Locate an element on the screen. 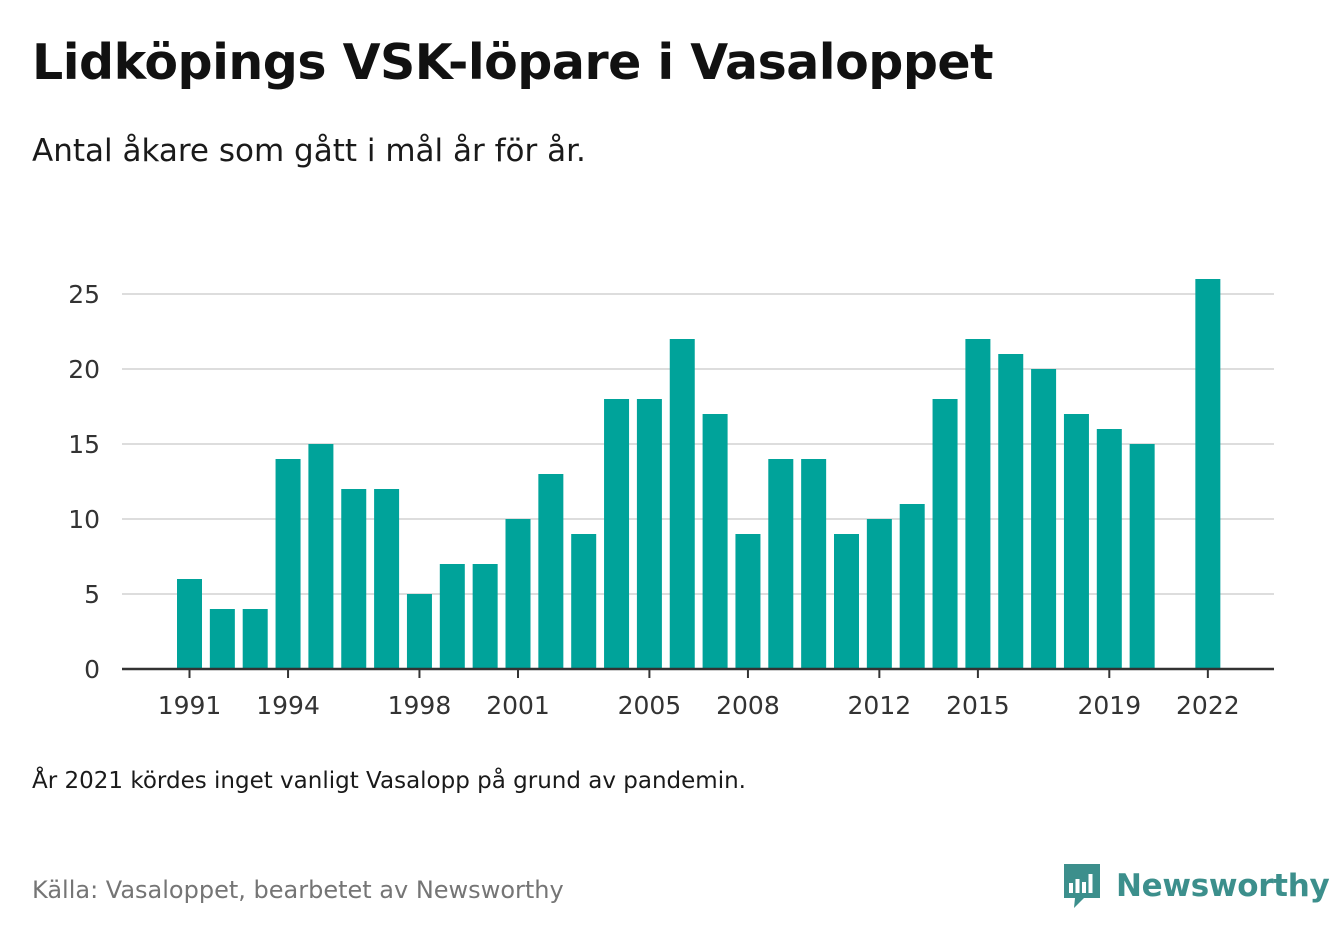 The image size is (1340, 940). bar-2006 is located at coordinates (682, 504).